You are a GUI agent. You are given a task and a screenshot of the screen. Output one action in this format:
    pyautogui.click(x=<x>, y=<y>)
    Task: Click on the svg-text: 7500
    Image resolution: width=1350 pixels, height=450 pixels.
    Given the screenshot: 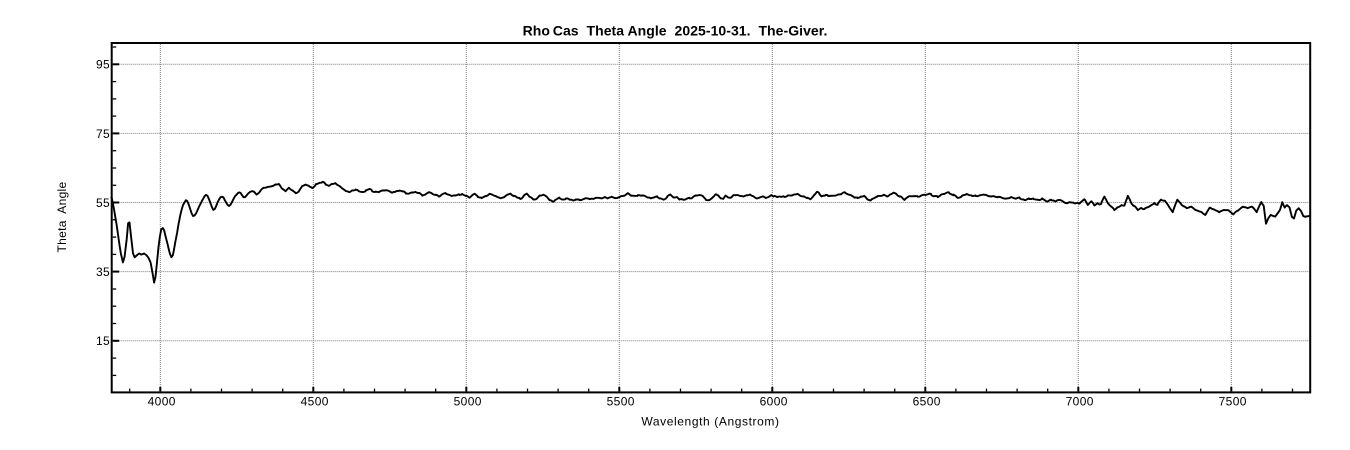 What is the action you would take?
    pyautogui.click(x=1233, y=402)
    